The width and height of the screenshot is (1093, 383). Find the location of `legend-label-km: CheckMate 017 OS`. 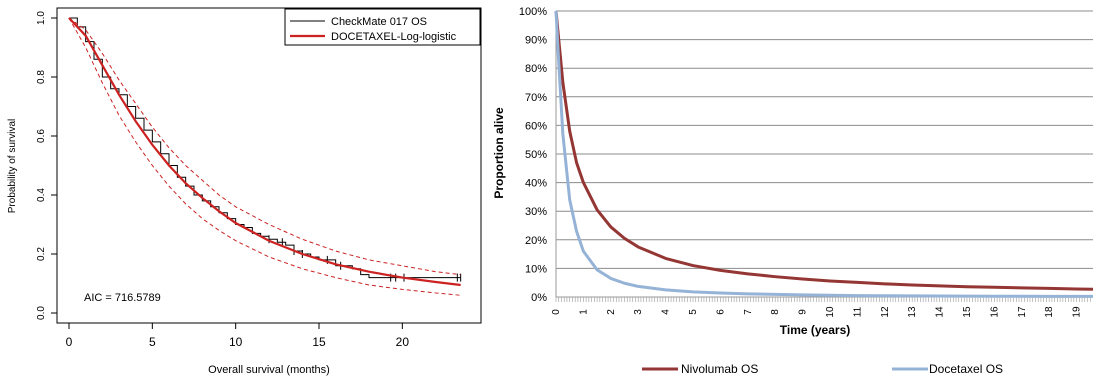

legend-label-km: CheckMate 017 OS is located at coordinates (379, 22).